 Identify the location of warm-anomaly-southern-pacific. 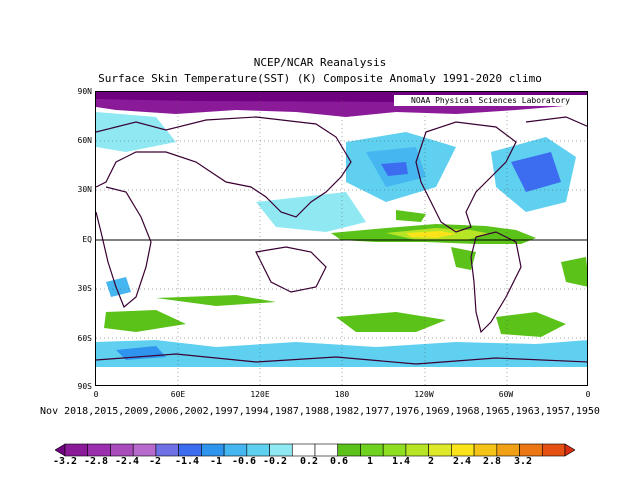
(391, 322).